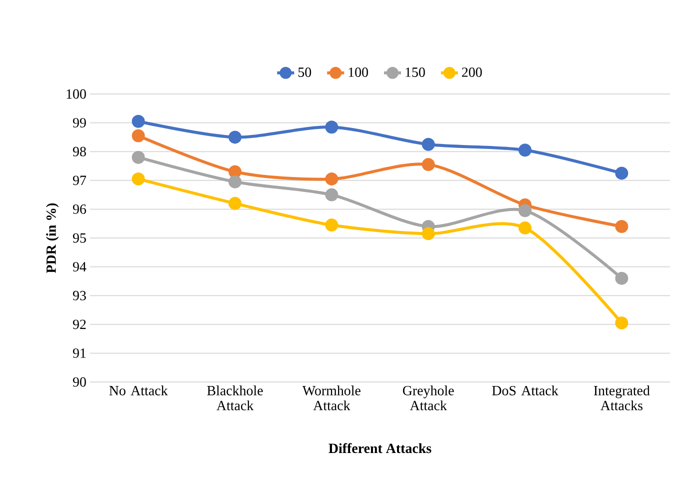  Describe the element at coordinates (79, 382) in the screenshot. I see `y-tick-label: 90` at that location.